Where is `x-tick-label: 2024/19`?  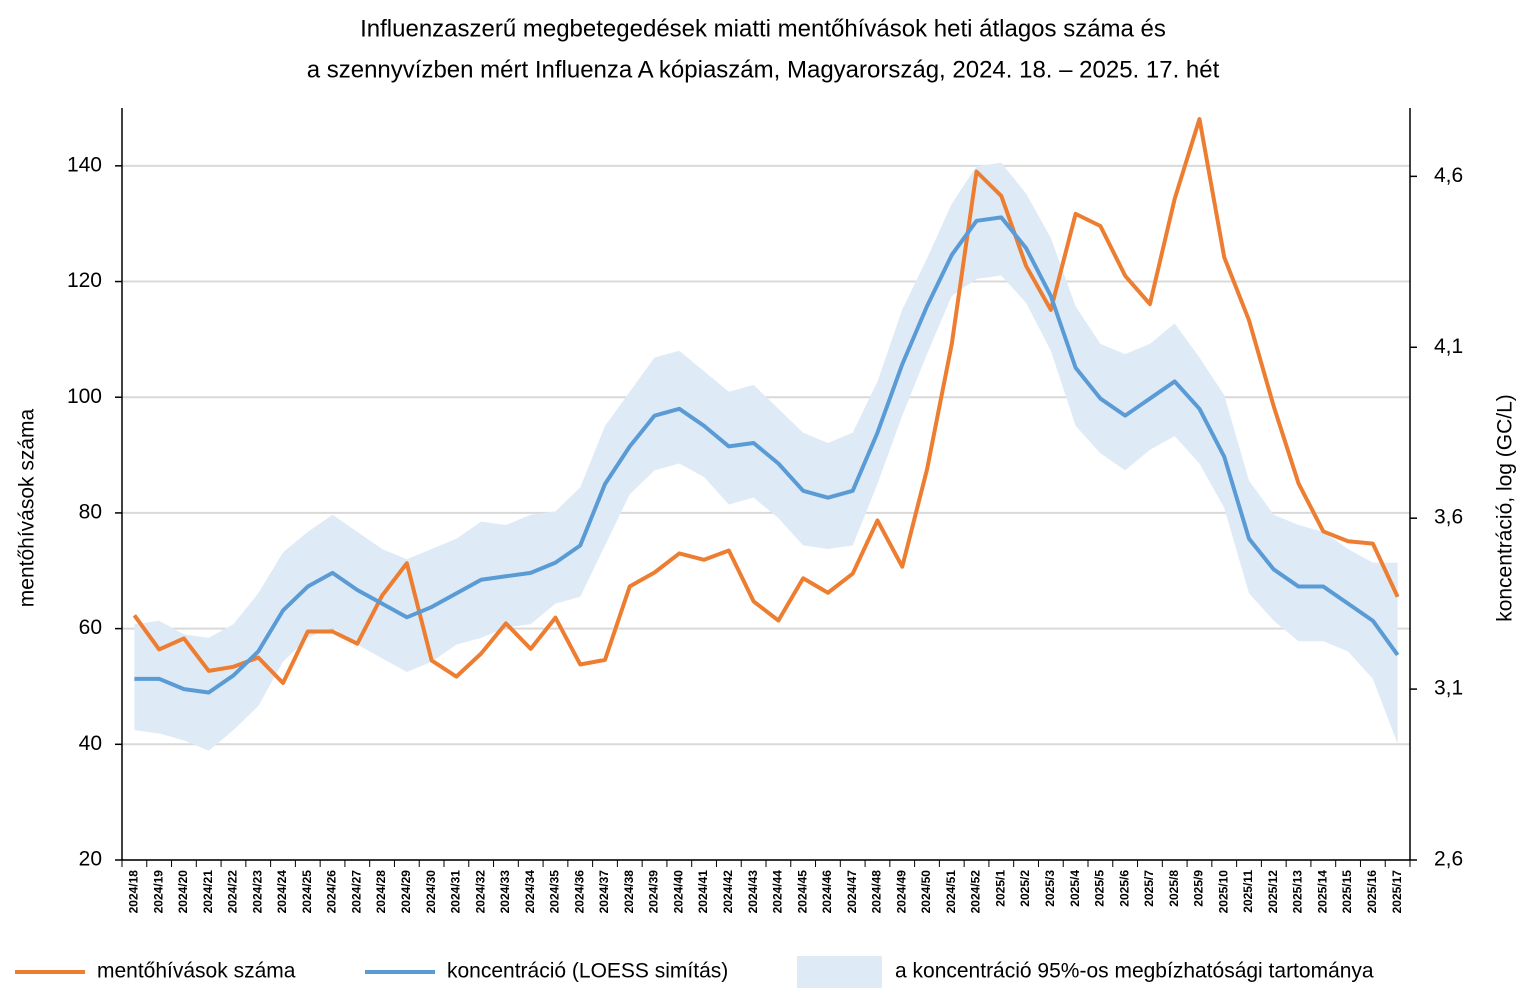 x-tick-label: 2024/19 is located at coordinates (158, 892).